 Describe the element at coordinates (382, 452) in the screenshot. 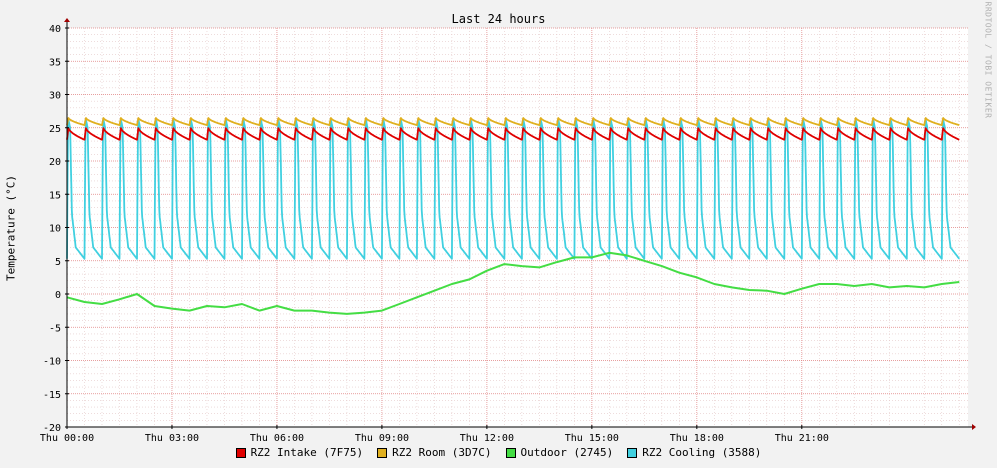

I see `legend-swatch-room` at that location.